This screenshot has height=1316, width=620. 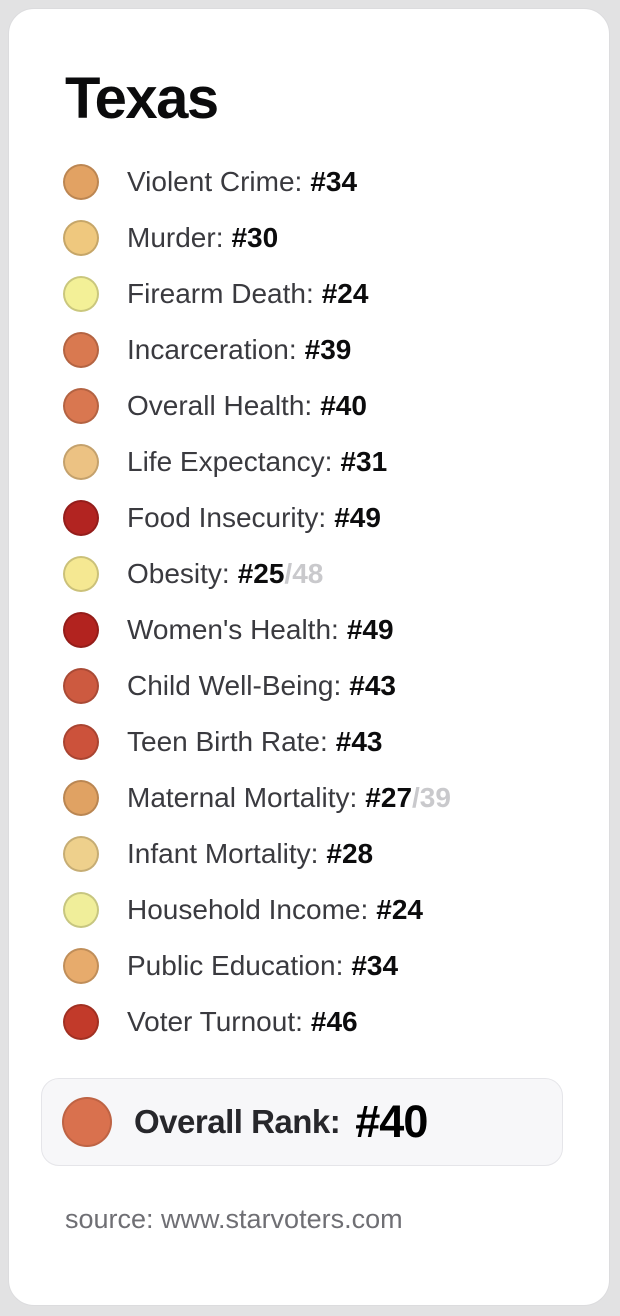 What do you see at coordinates (87, 1122) in the screenshot?
I see `overall-rank-color-dot` at bounding box center [87, 1122].